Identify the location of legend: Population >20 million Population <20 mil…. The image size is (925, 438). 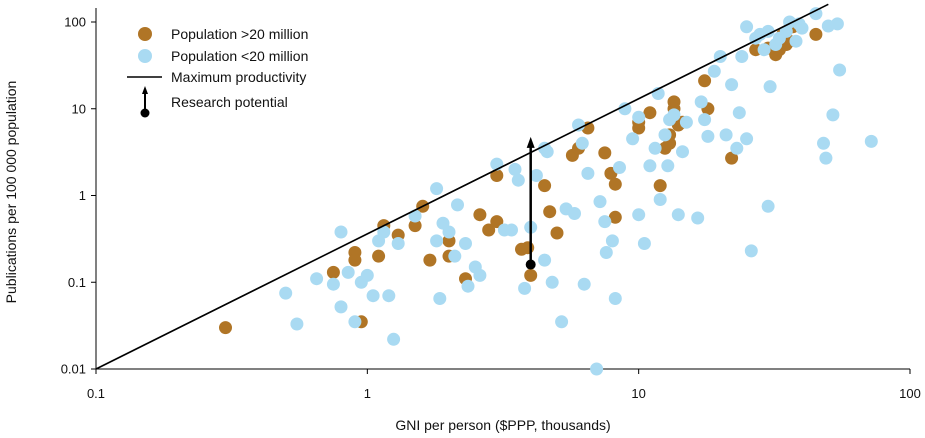
(217, 72).